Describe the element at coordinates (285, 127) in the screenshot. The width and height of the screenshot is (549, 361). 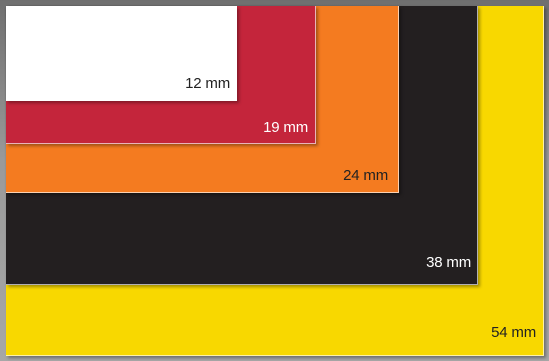
I see `tape-19mm-label: 19 mm` at that location.